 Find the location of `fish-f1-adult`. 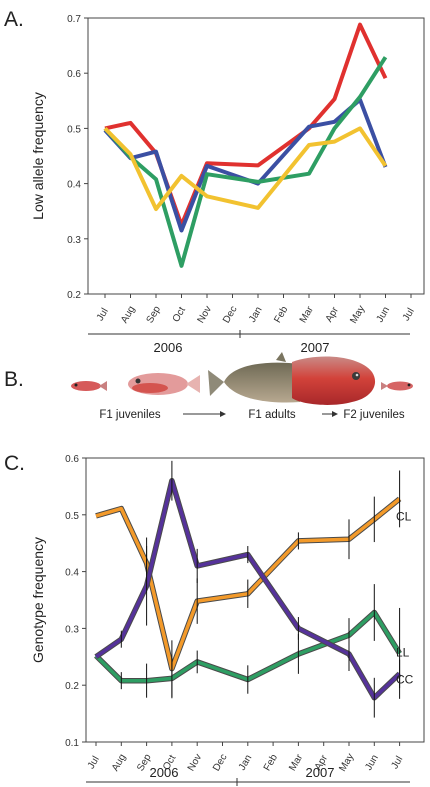

fish-f1-adult is located at coordinates (292, 378).